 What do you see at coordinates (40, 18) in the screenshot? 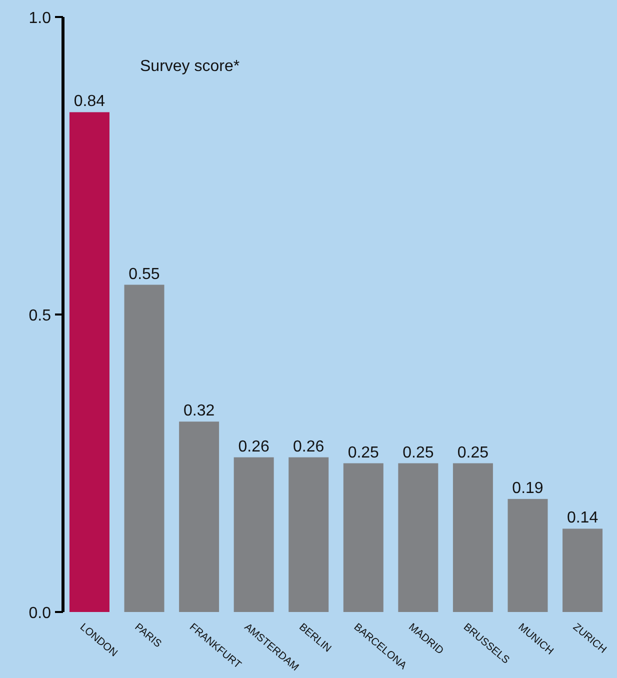
I see `y-tick-label: 1.0` at bounding box center [40, 18].